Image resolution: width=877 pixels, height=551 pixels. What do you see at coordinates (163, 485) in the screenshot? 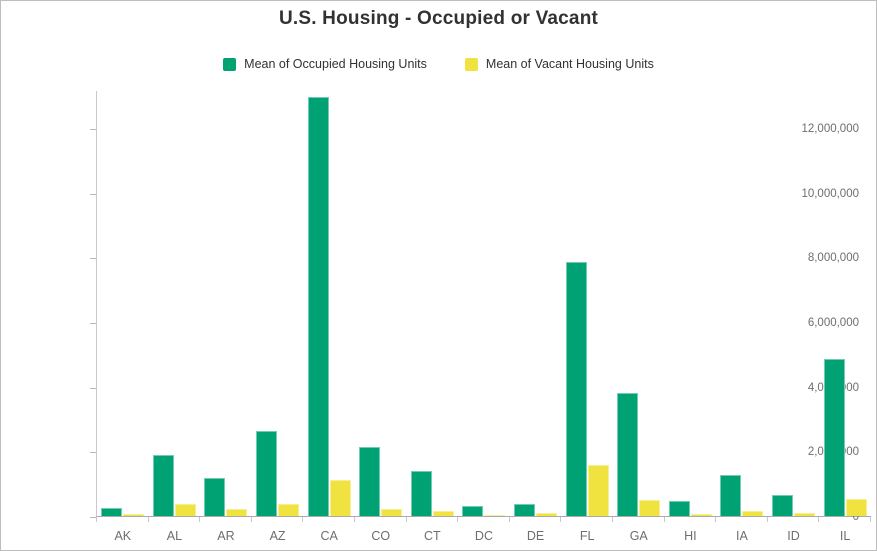
I see `bar-al-occupied` at bounding box center [163, 485].